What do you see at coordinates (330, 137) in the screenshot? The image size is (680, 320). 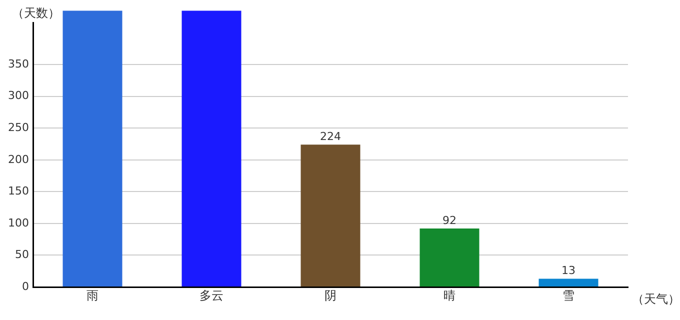 I see `data-label: 224` at bounding box center [330, 137].